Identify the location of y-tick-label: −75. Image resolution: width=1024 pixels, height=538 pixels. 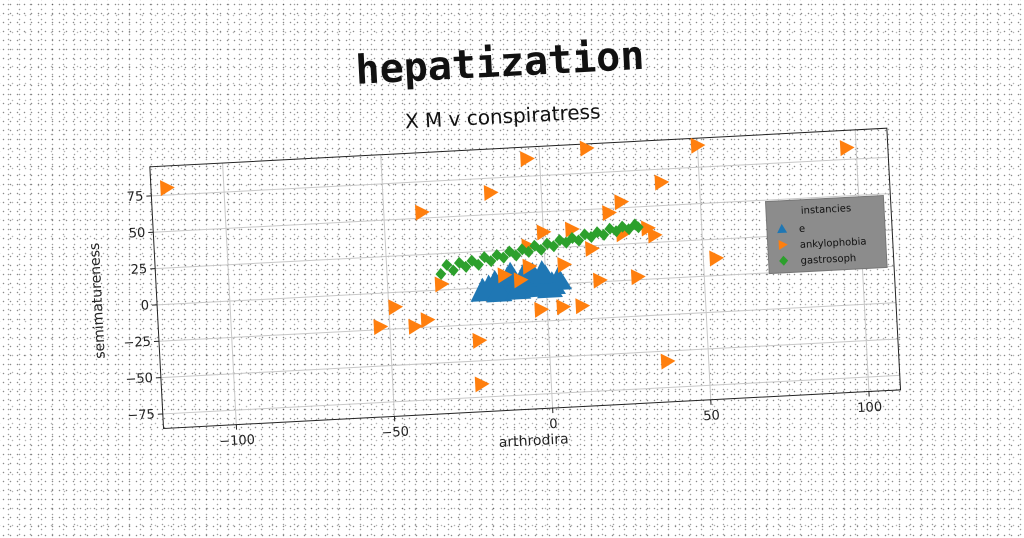
(141, 415).